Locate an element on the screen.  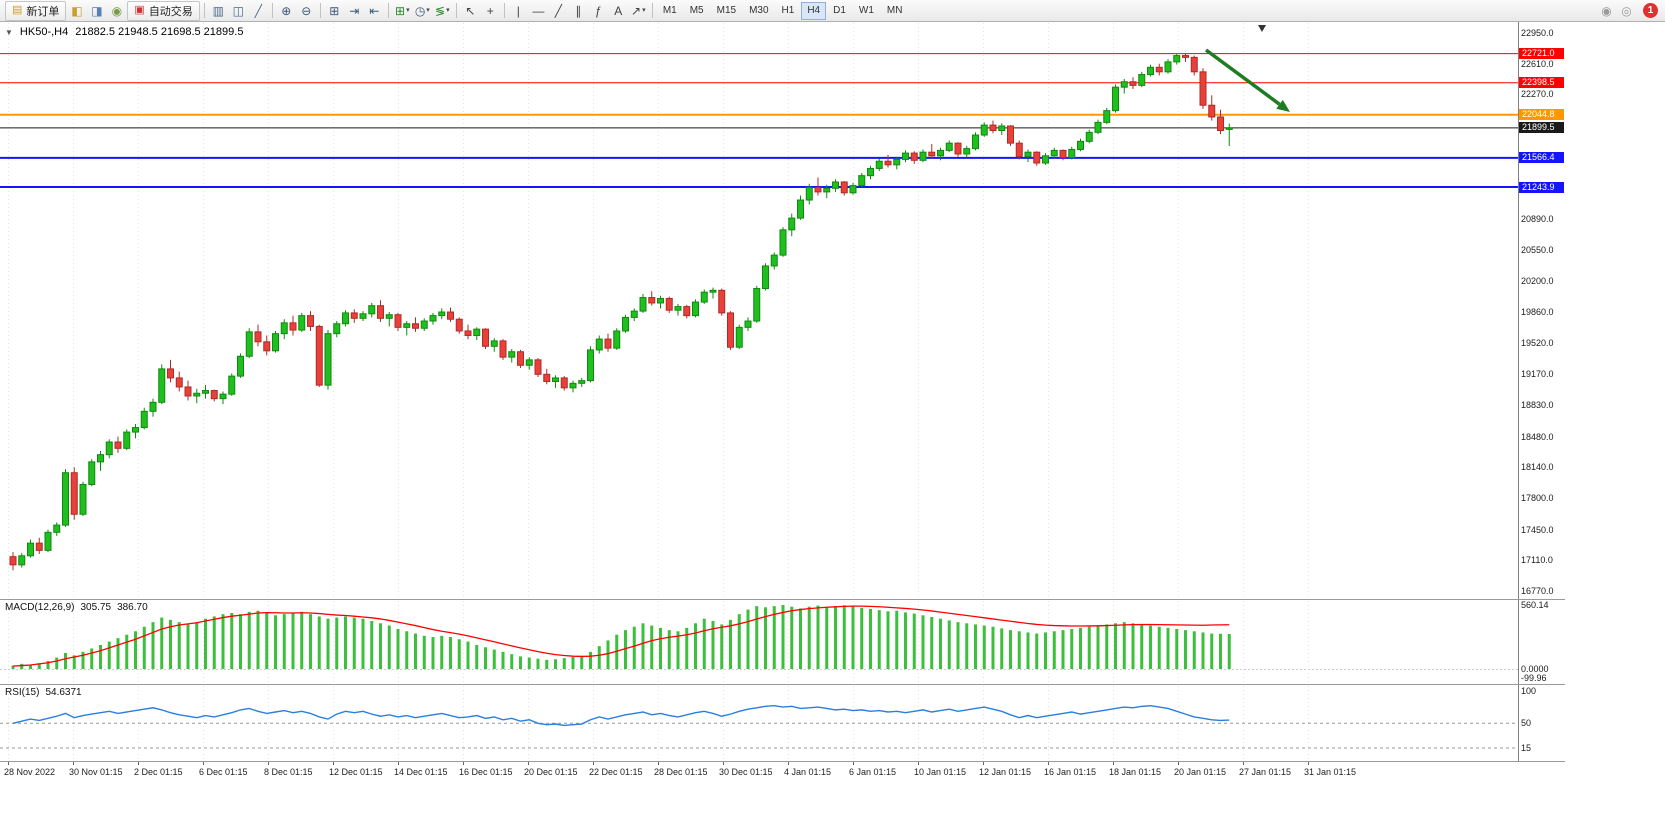
market-watch-icon: ◧ is located at coordinates (77, 10).